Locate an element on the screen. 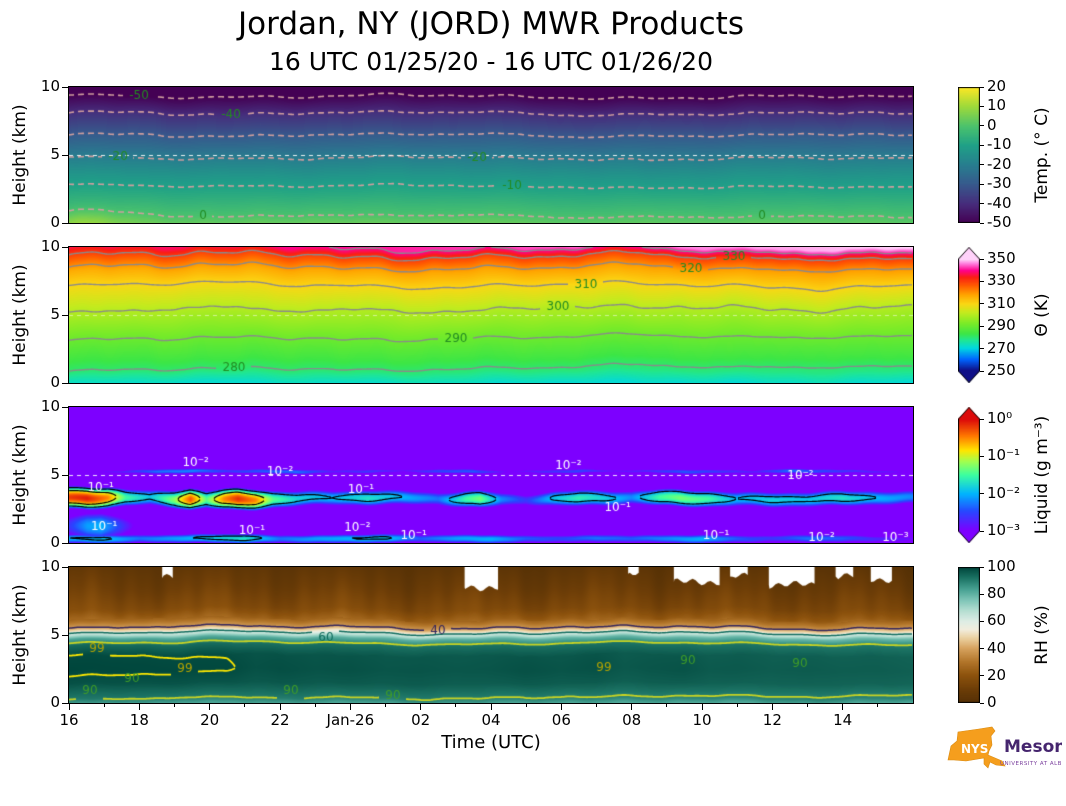  temperature-colorbar is located at coordinates (969, 155).